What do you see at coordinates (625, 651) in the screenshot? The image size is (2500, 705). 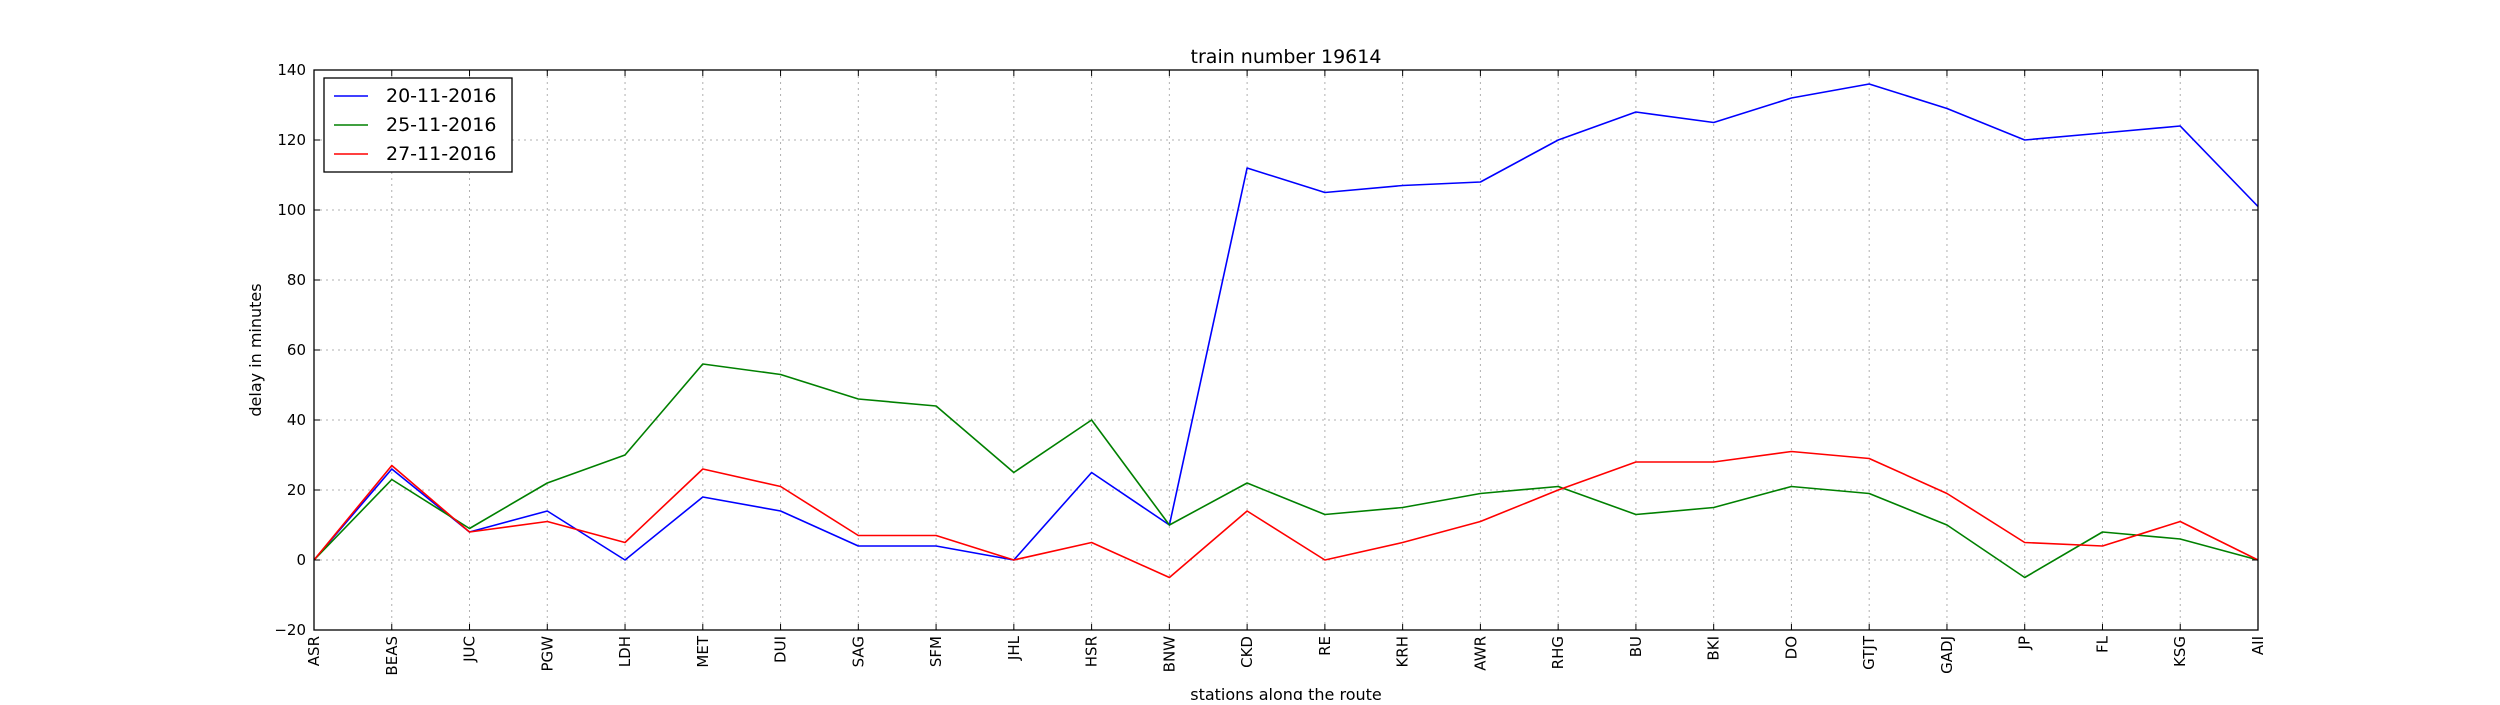 I see `x-tick-label: LDH` at bounding box center [625, 651].